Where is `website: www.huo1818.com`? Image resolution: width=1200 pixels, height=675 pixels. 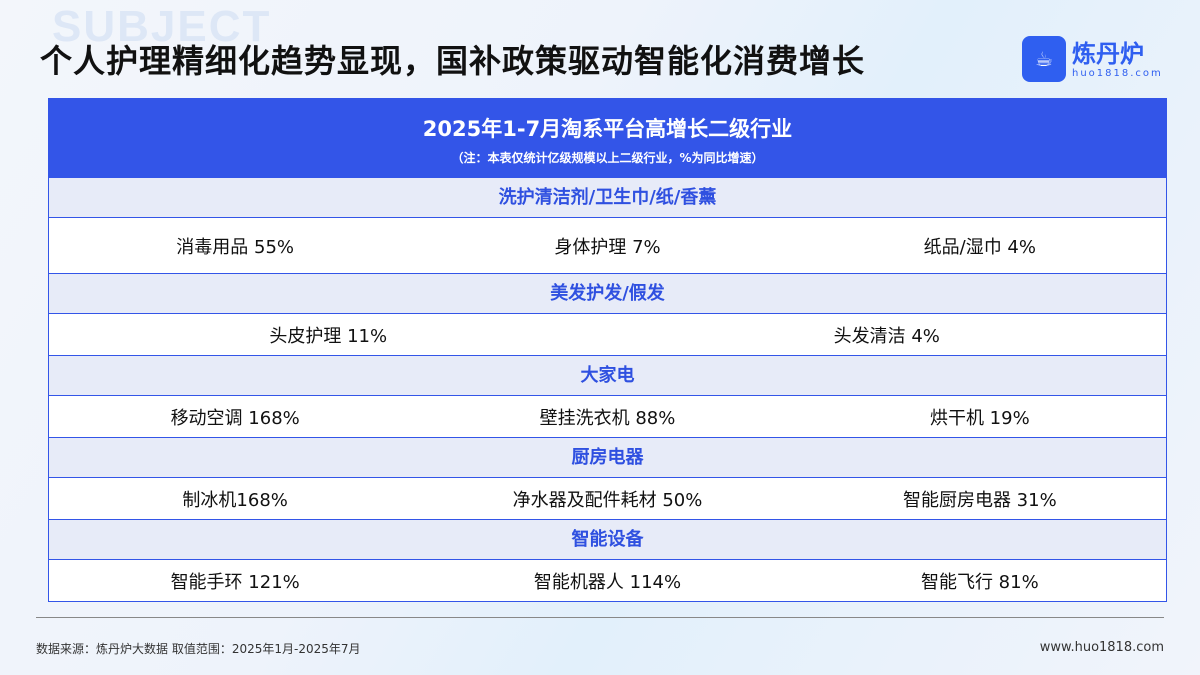 website: www.huo1818.com is located at coordinates (1101, 647).